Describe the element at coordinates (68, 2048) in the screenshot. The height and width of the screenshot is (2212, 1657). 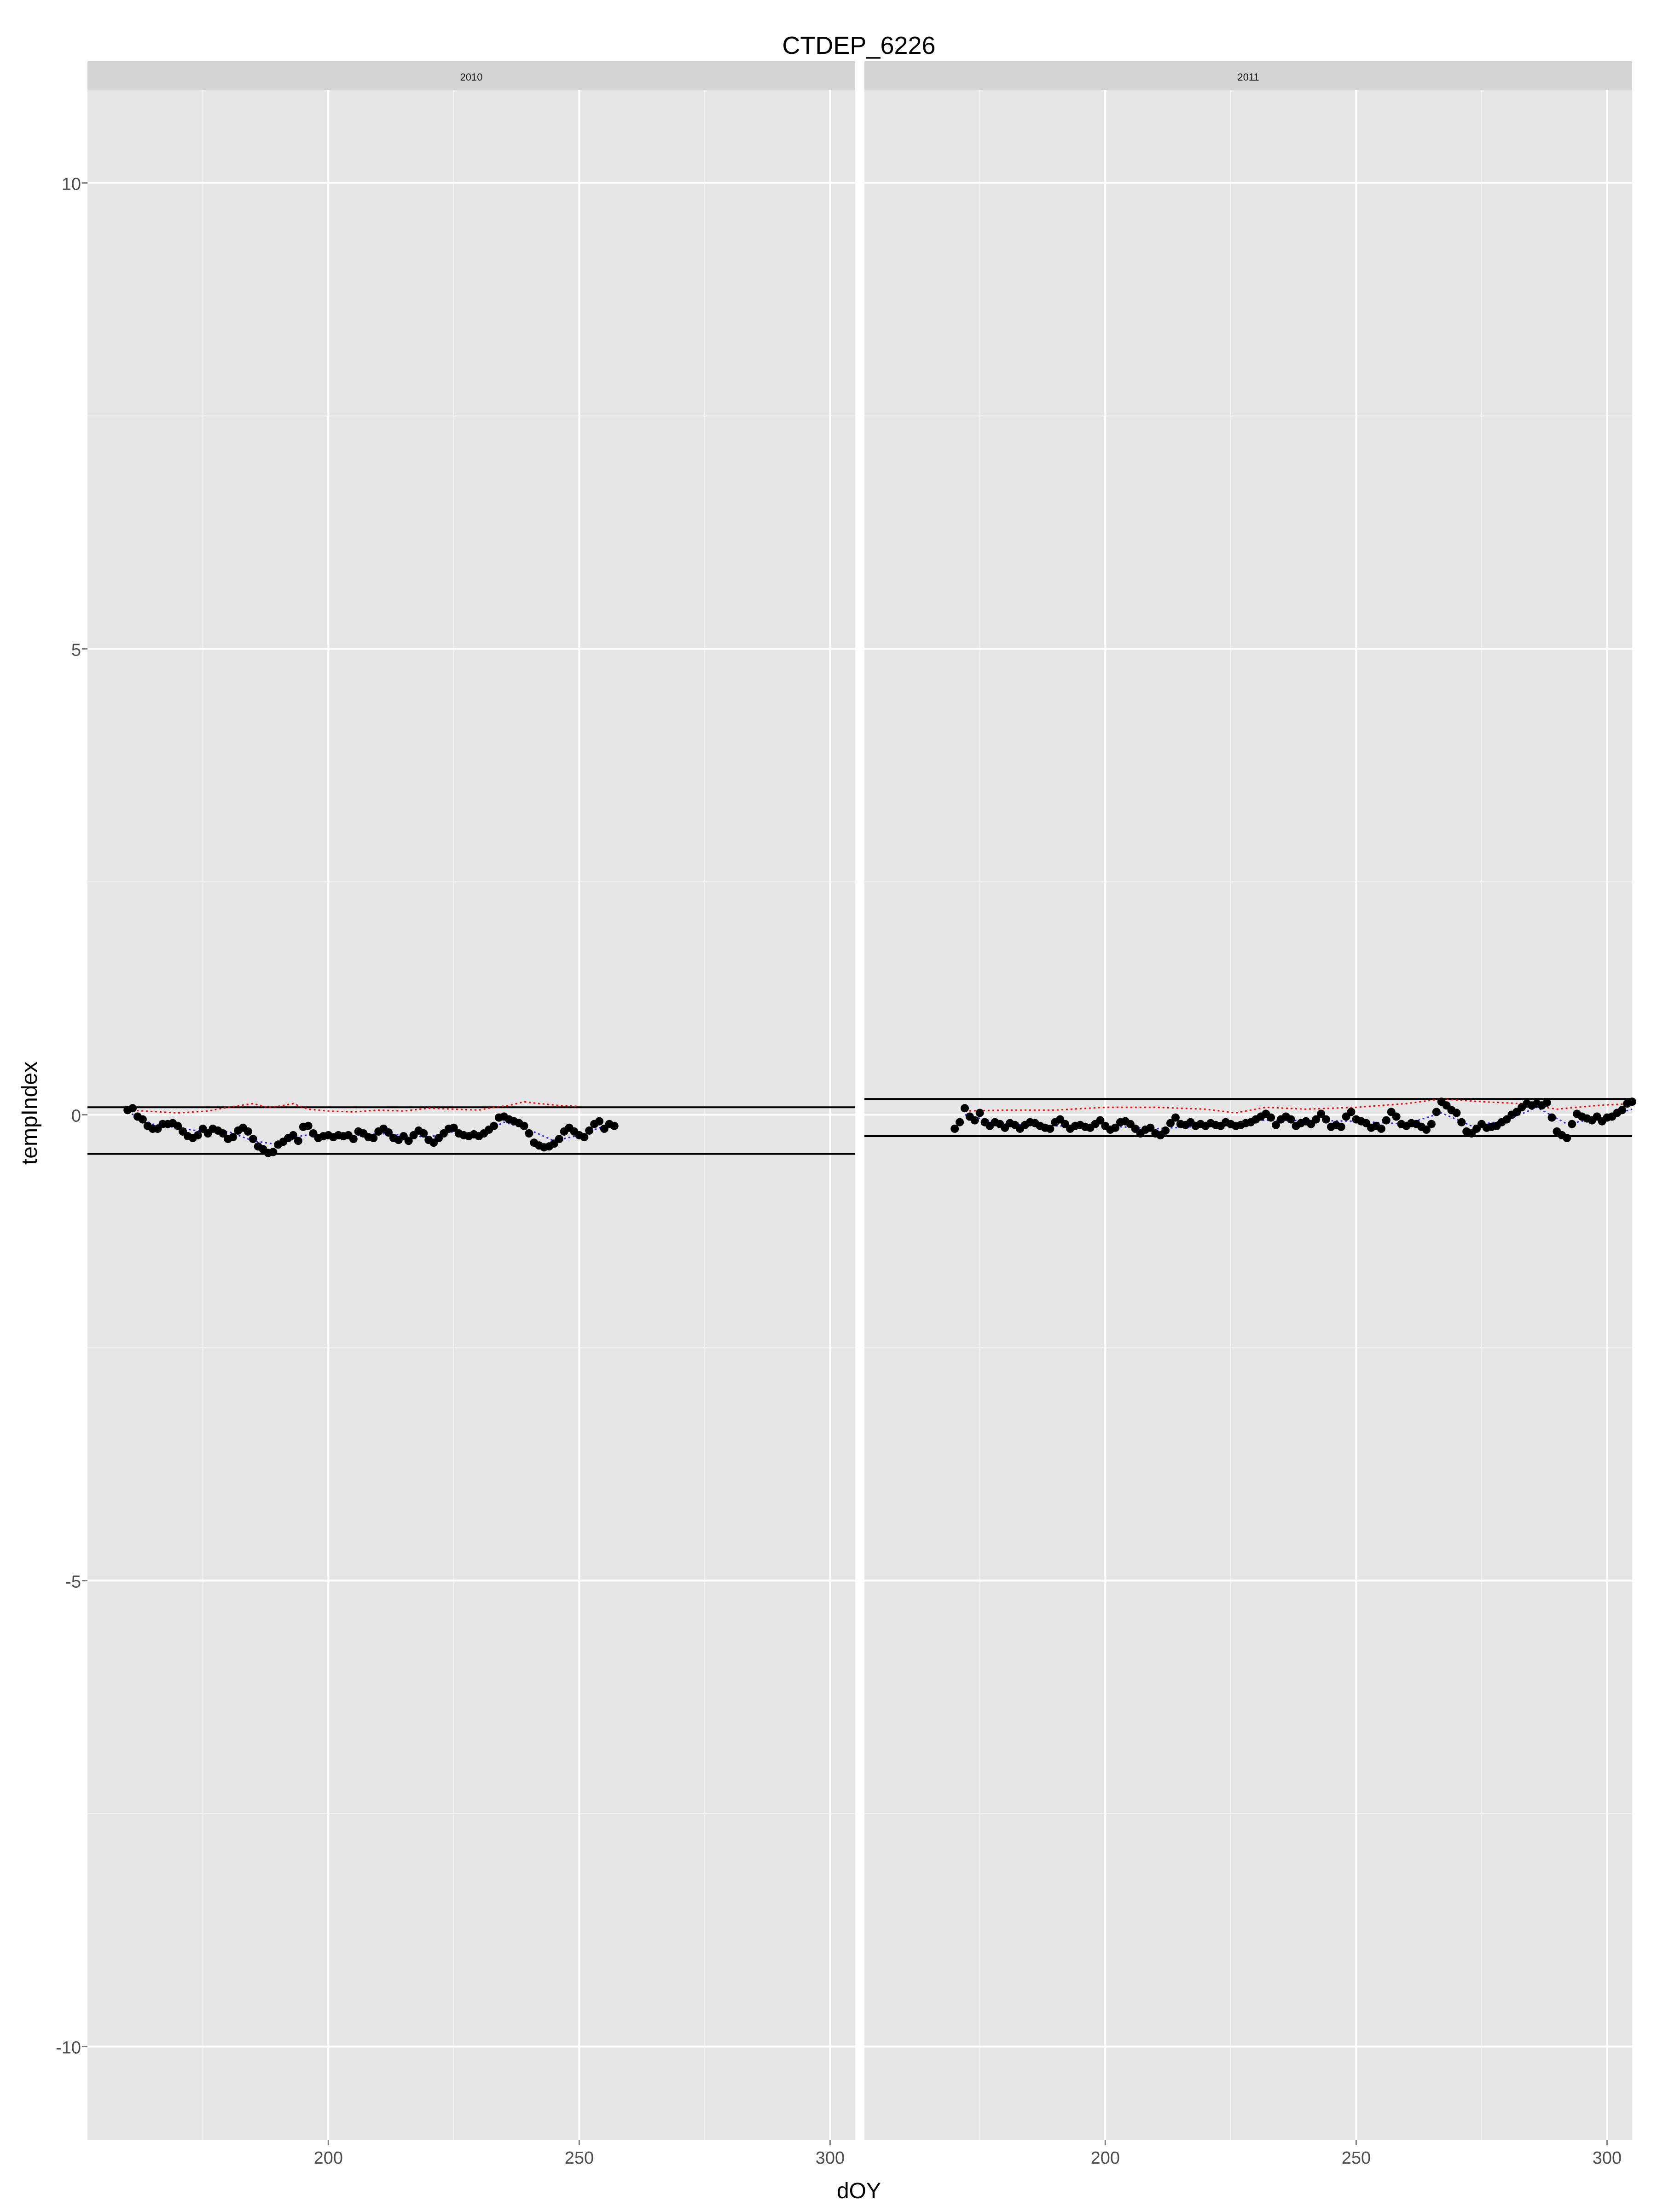
I see `y-tick-label: -10` at that location.